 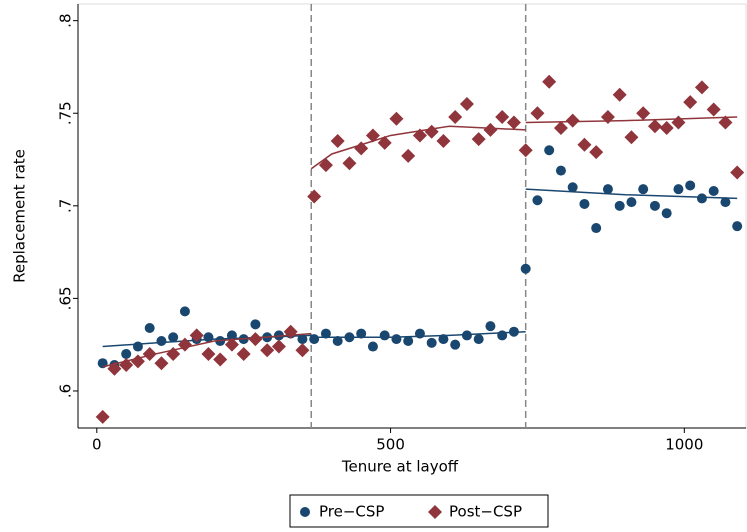 What do you see at coordinates (20, 216) in the screenshot?
I see `y-axis-label: Replacement rate` at bounding box center [20, 216].